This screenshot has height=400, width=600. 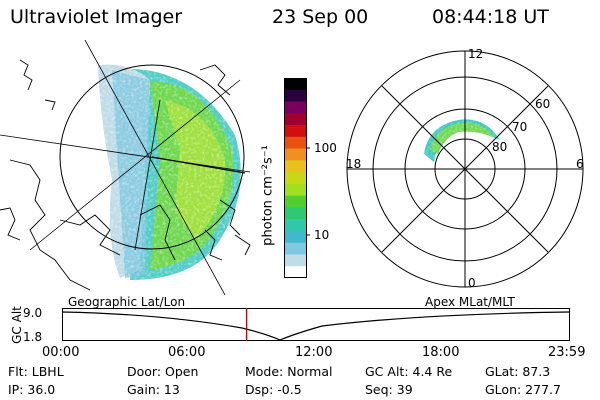 I want to click on time-label: 08:44:18 UT, so click(x=490, y=17).